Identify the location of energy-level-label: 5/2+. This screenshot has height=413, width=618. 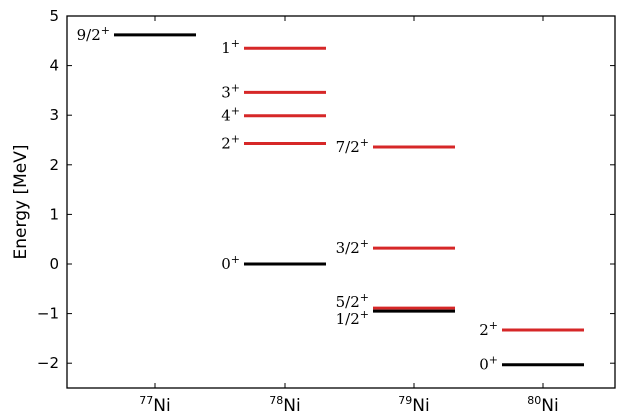
(352, 301).